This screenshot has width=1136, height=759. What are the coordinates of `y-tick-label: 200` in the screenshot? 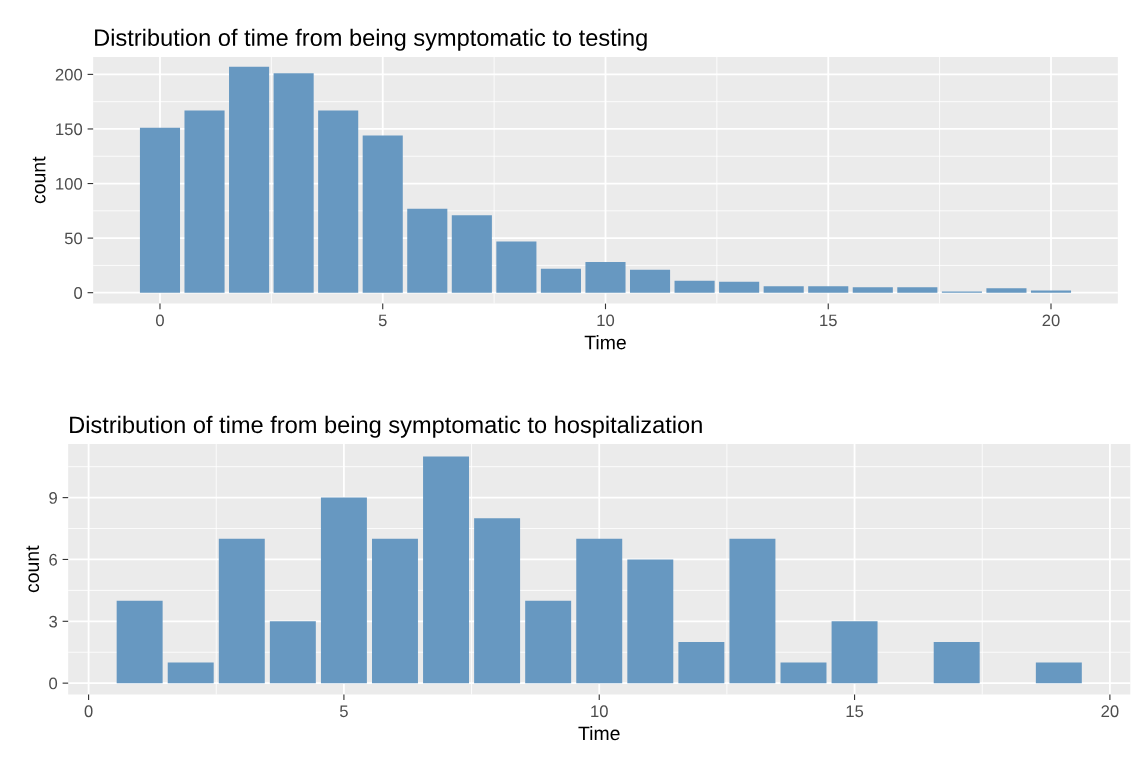 It's located at (69, 74).